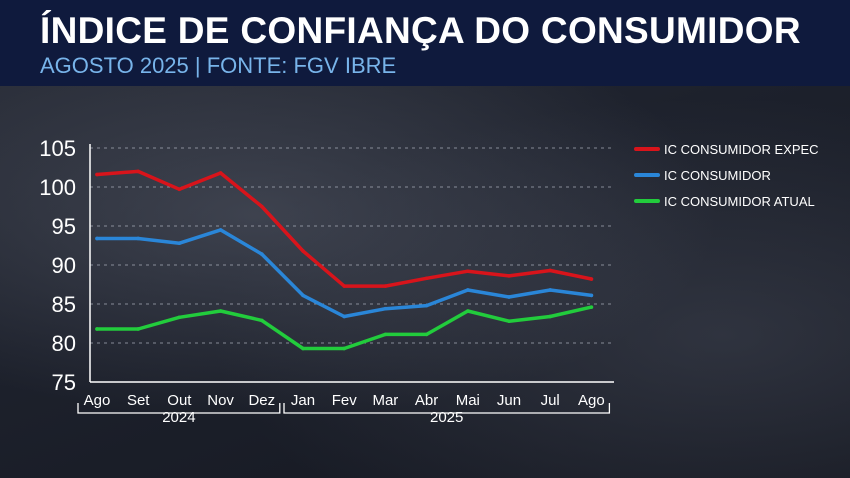  What do you see at coordinates (345, 400) in the screenshot?
I see `x-tick-label: Fev` at bounding box center [345, 400].